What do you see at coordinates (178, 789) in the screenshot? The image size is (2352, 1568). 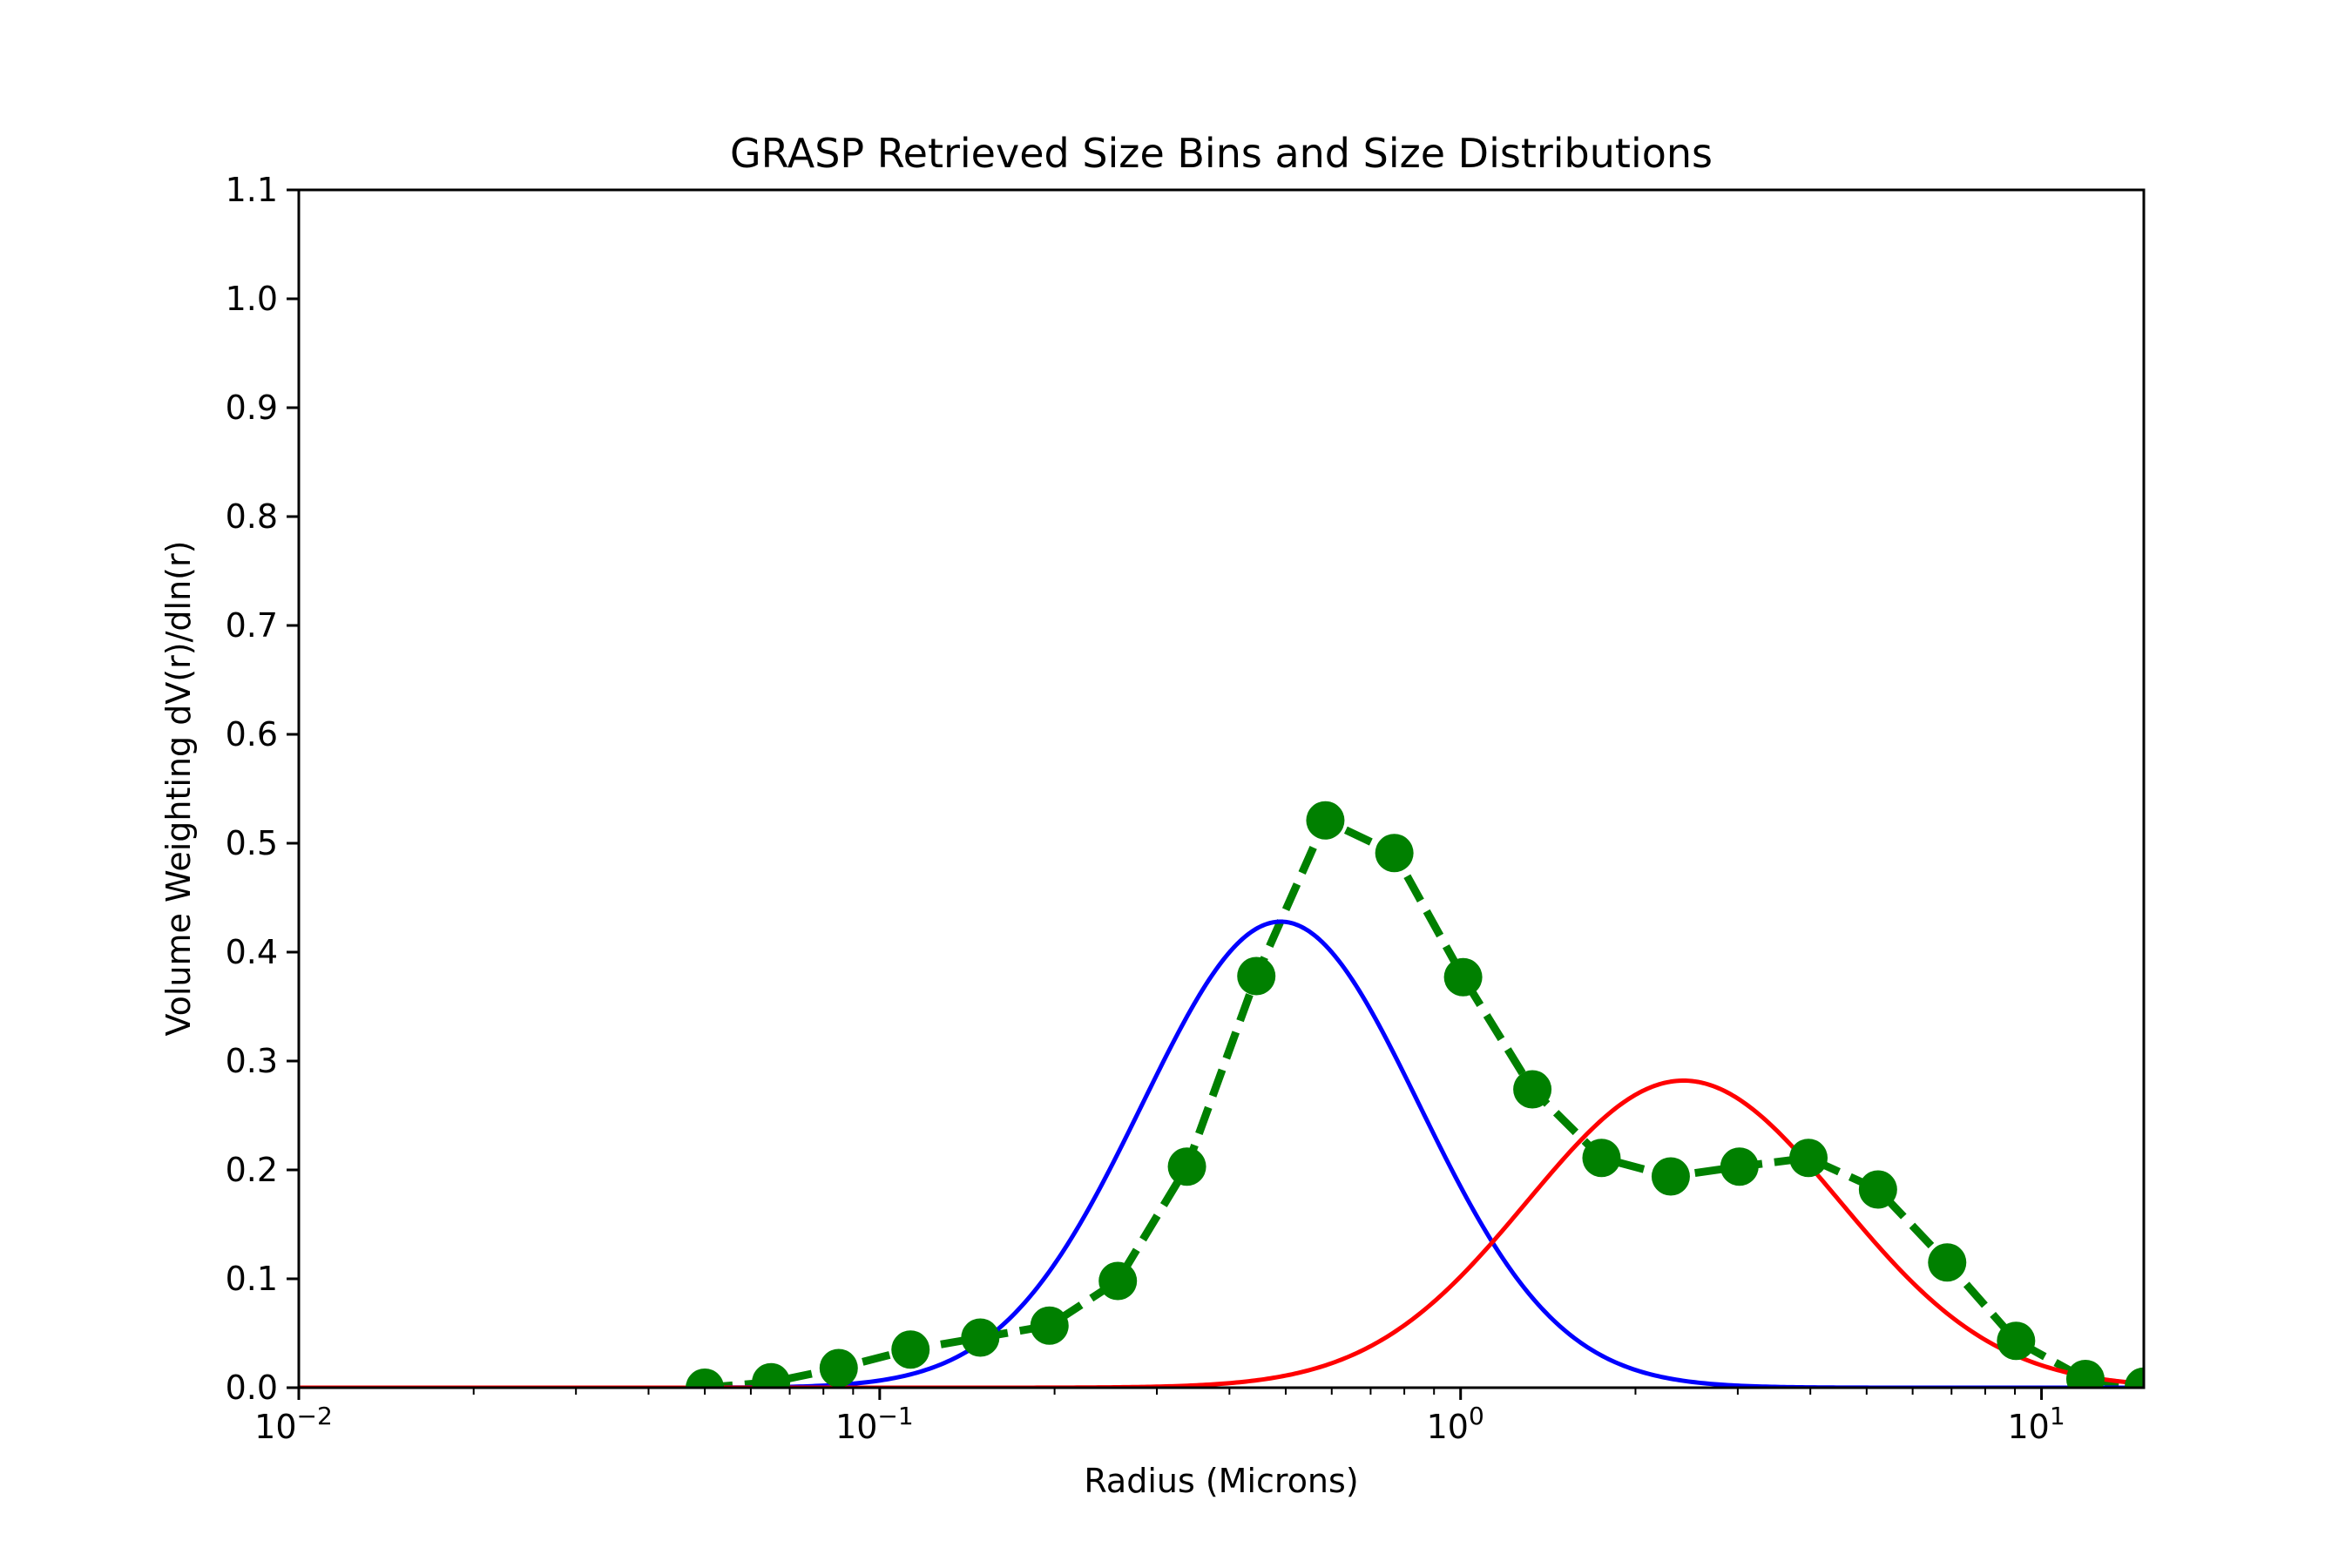 I see `y-axis-label: Volume Weighting dV(r)/dln(r)` at bounding box center [178, 789].